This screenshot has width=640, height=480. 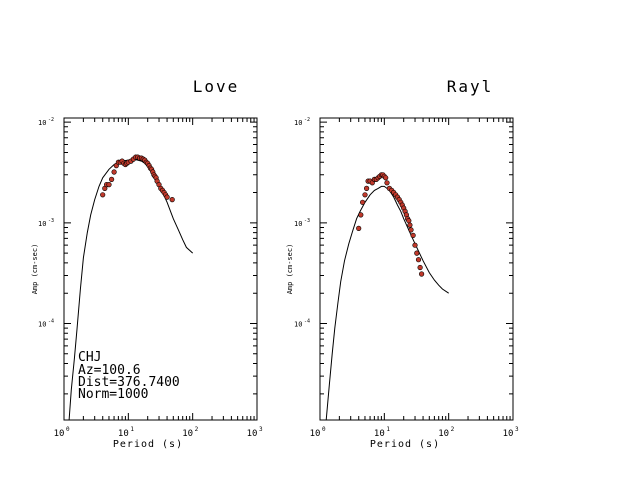 What do you see at coordinates (35, 269) in the screenshot?
I see `love-y-axis-label: Amp (cm-sec)` at bounding box center [35, 269].